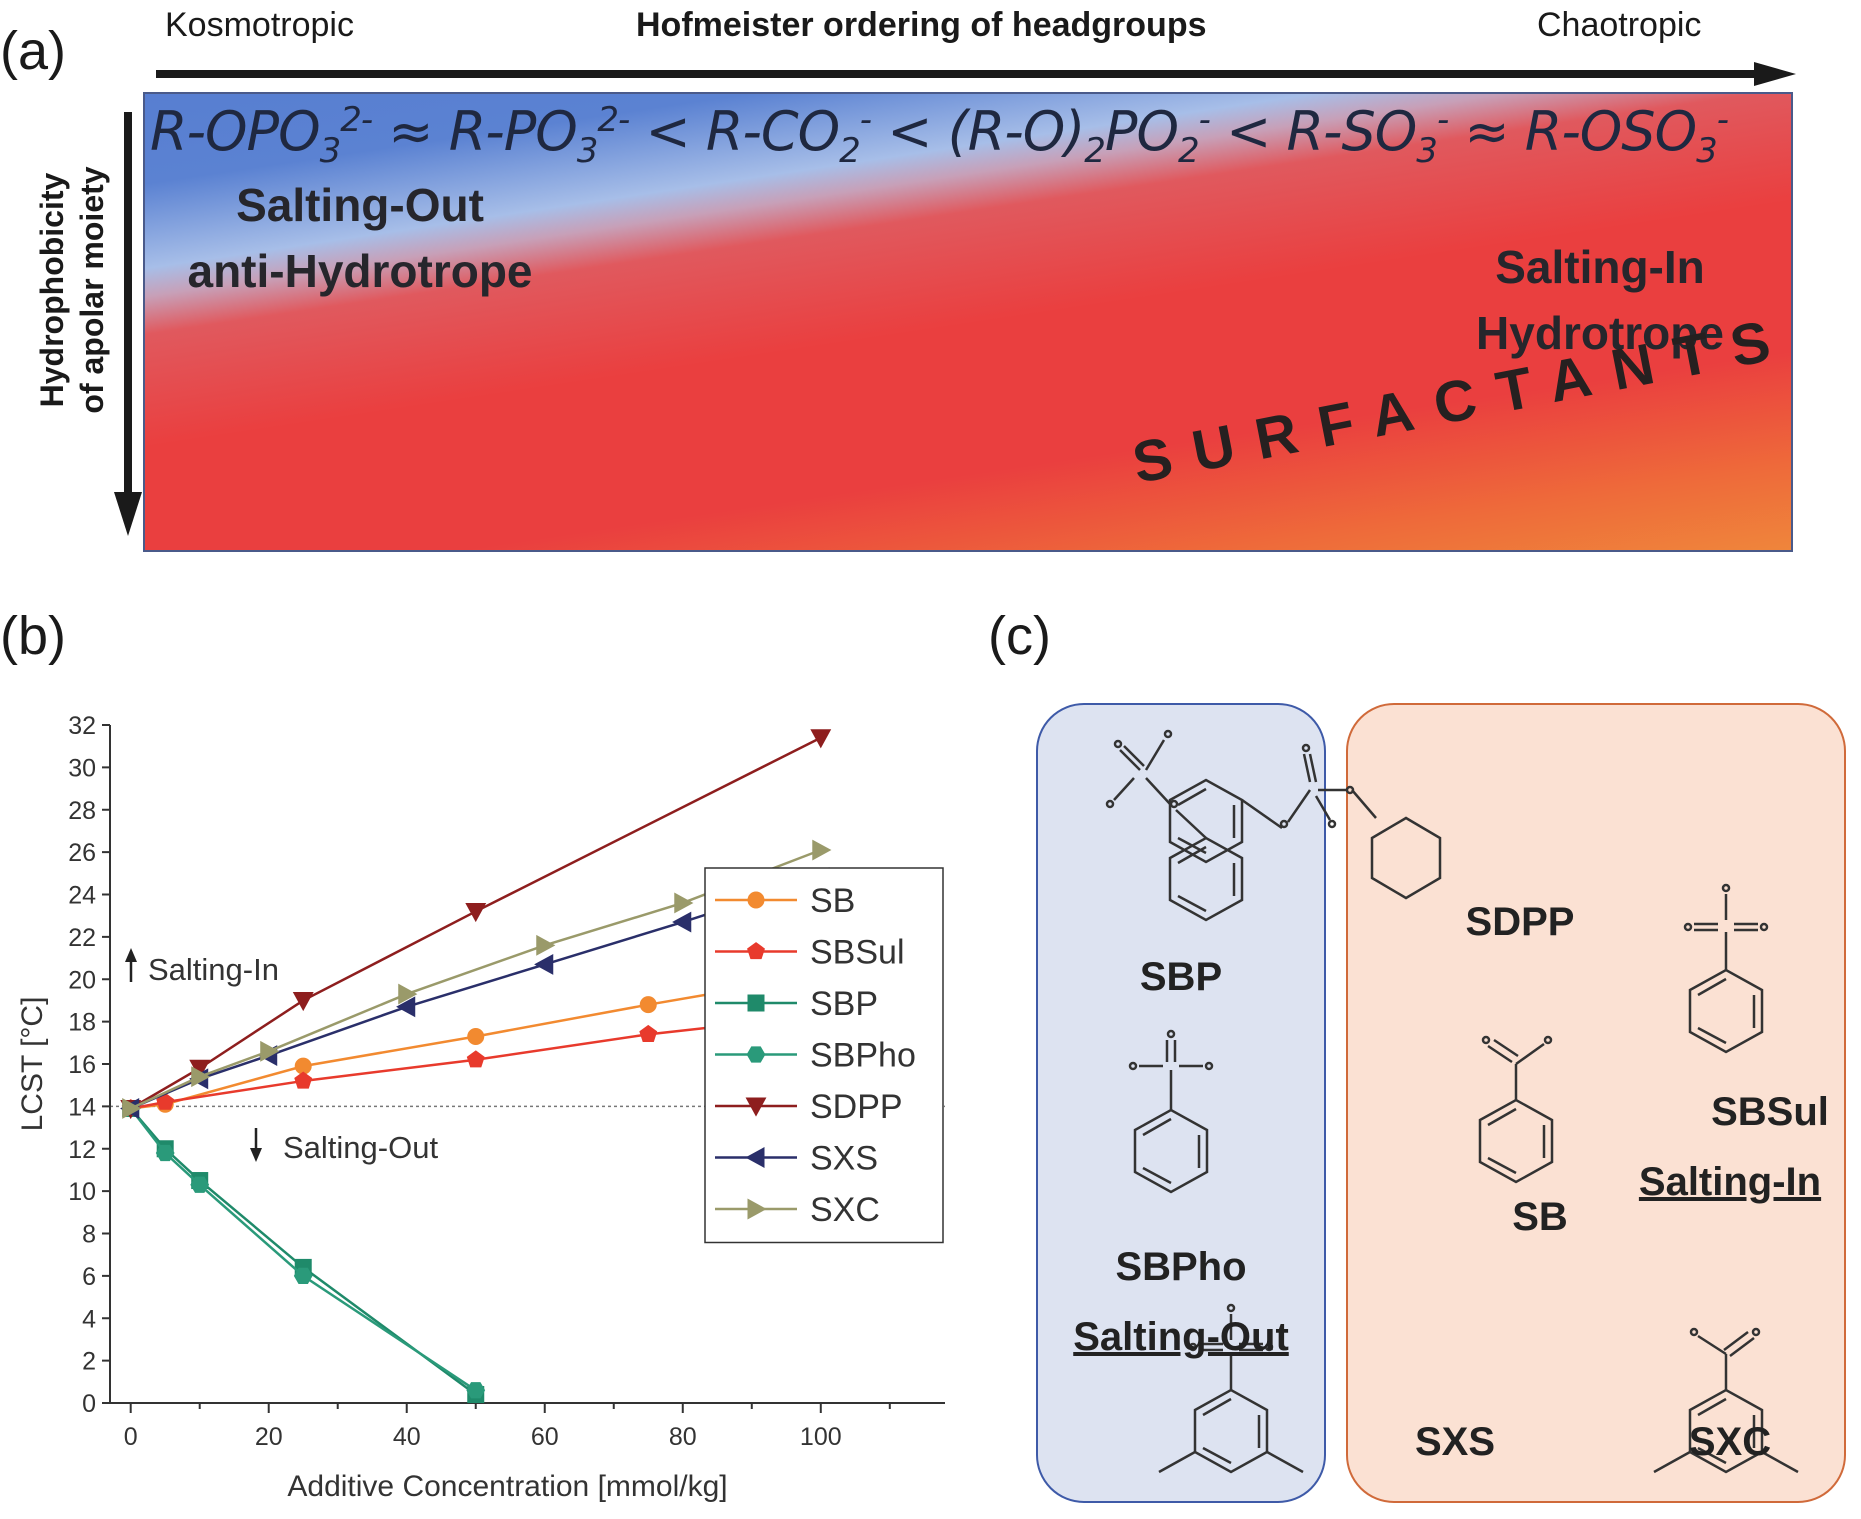 Image resolution: width=1861 pixels, height=1519 pixels. Describe the element at coordinates (33, 51) in the screenshot. I see `panel-label-a: (a)` at that location.